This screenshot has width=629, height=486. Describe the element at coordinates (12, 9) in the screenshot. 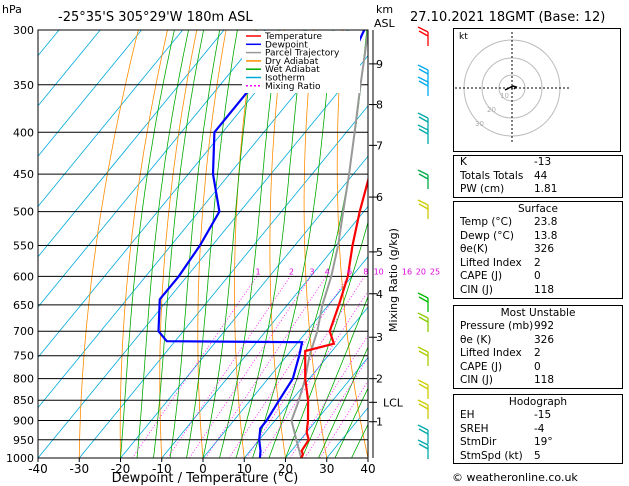

I see `pressure-unit-label: hPa` at that location.